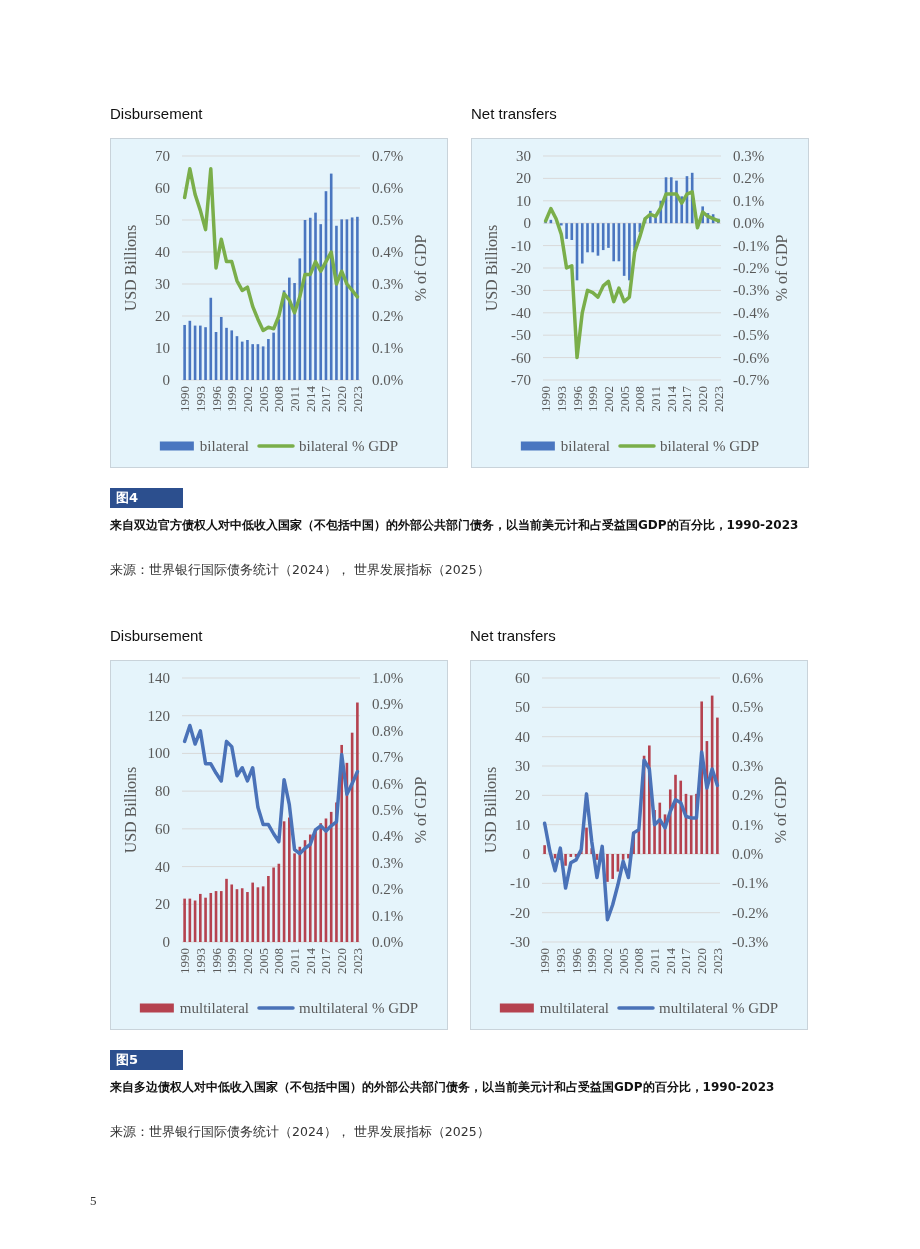 The image size is (920, 1249). What do you see at coordinates (521, 335) in the screenshot?
I see `y-tick-label: -50` at bounding box center [521, 335].